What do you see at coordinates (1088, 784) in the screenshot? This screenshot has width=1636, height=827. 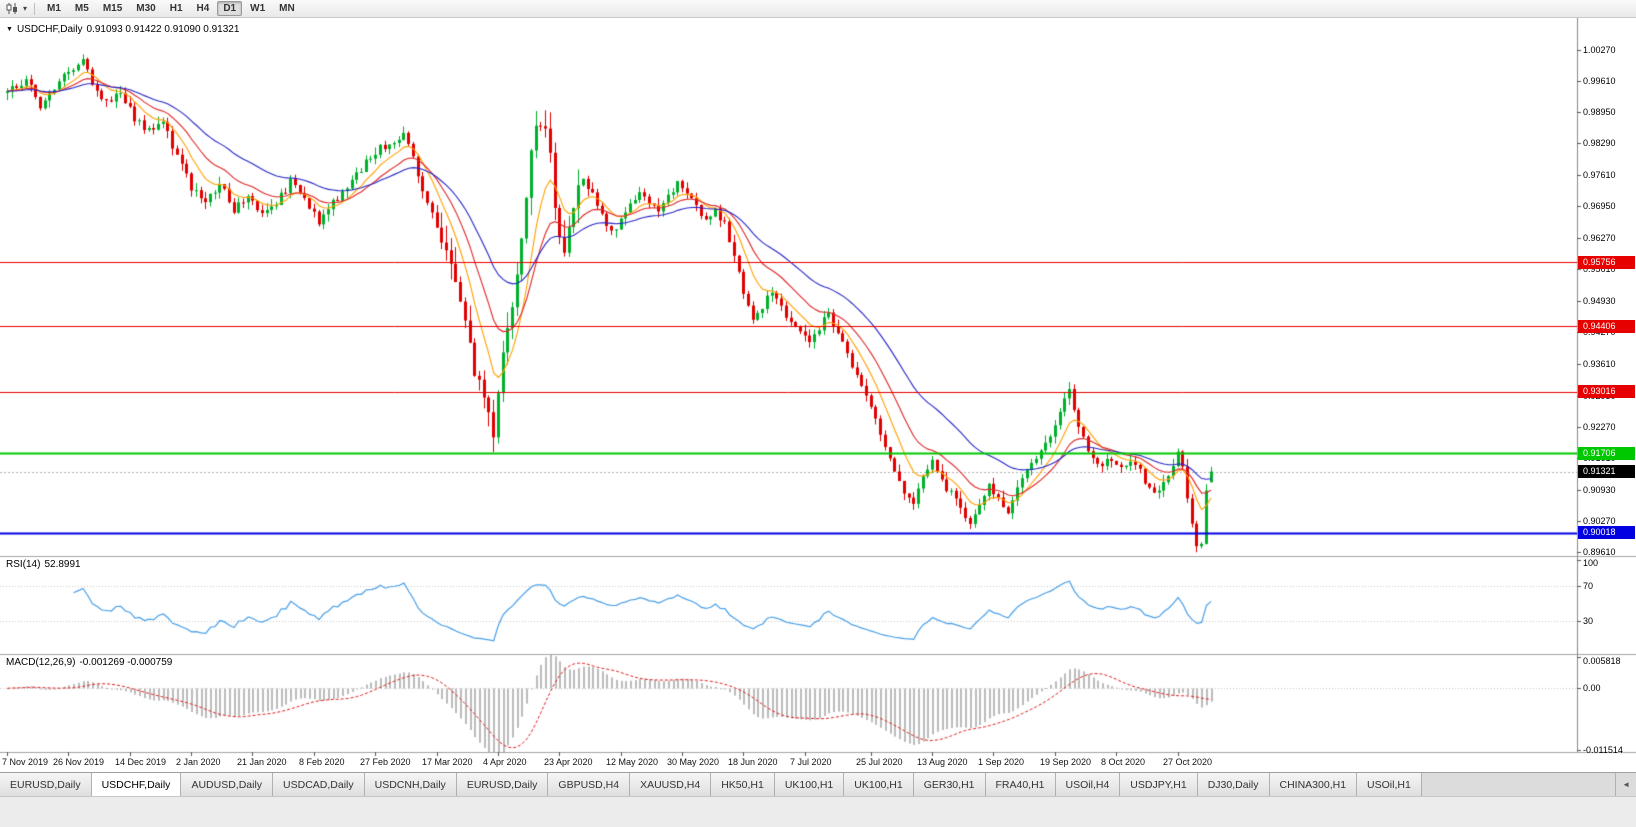 I see `chart-tab-usoil-h4: USOil,H4` at bounding box center [1088, 784].